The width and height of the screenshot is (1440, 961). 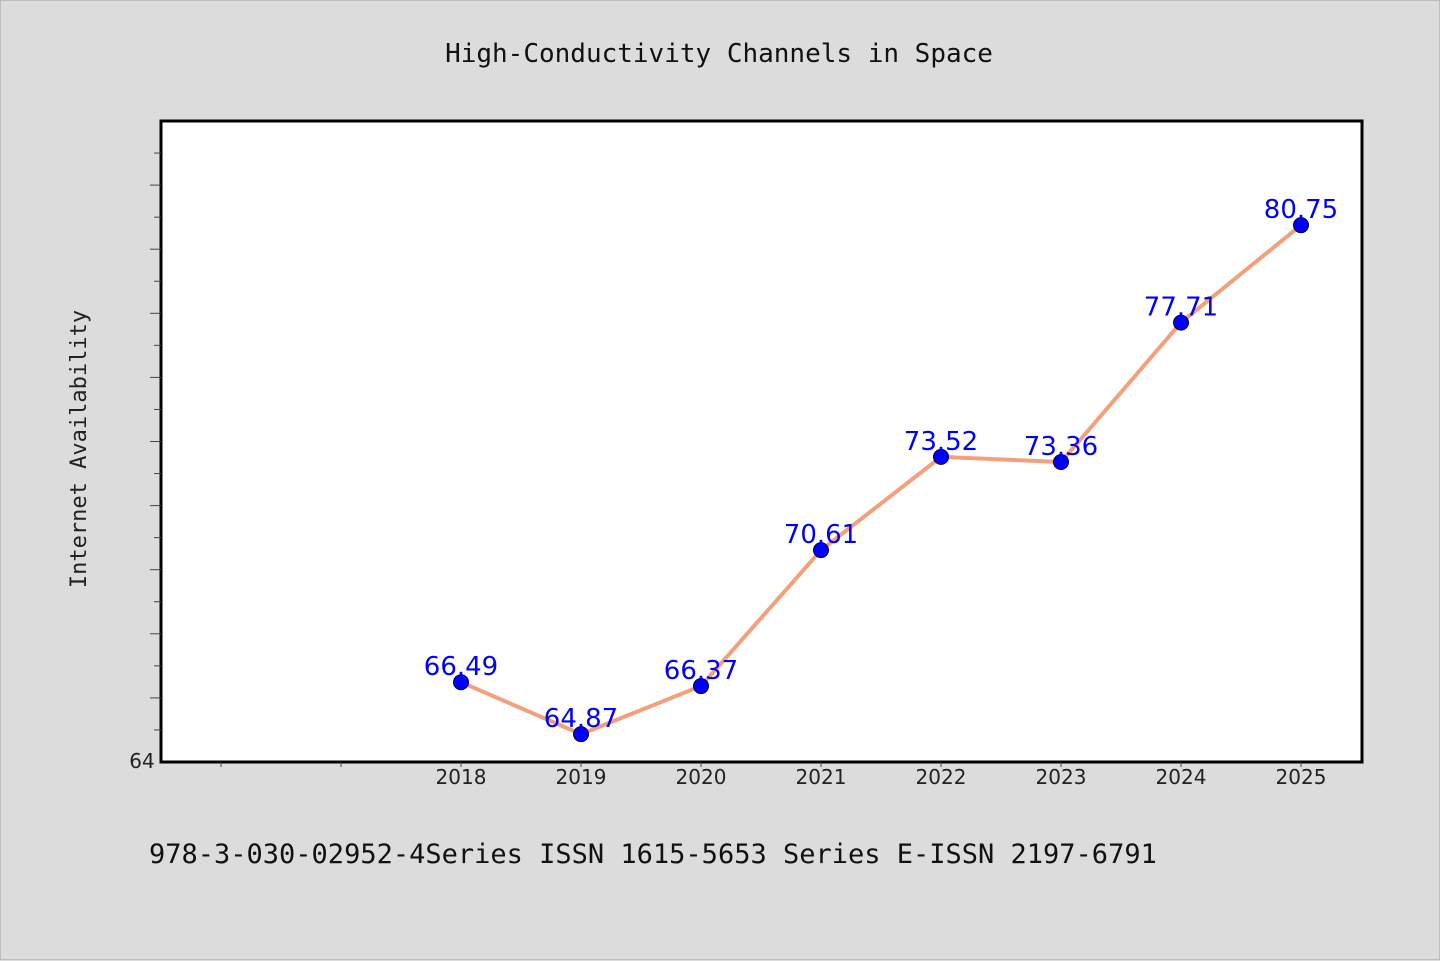 What do you see at coordinates (461, 682) in the screenshot?
I see `data-point-2018` at bounding box center [461, 682].